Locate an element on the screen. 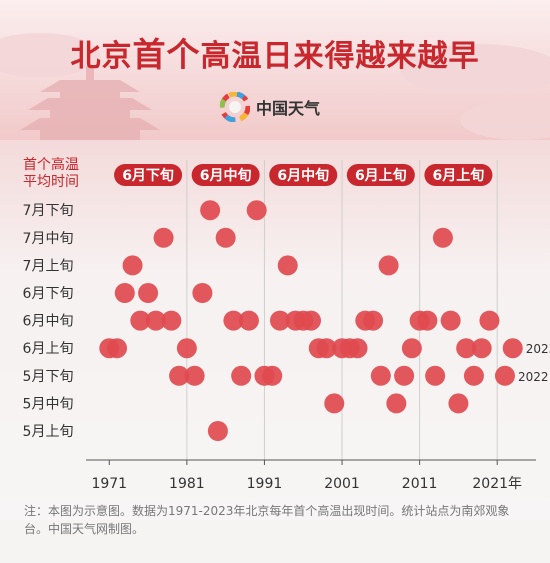 This screenshot has height=563, width=550. x-tick-label: 1991 is located at coordinates (265, 484).